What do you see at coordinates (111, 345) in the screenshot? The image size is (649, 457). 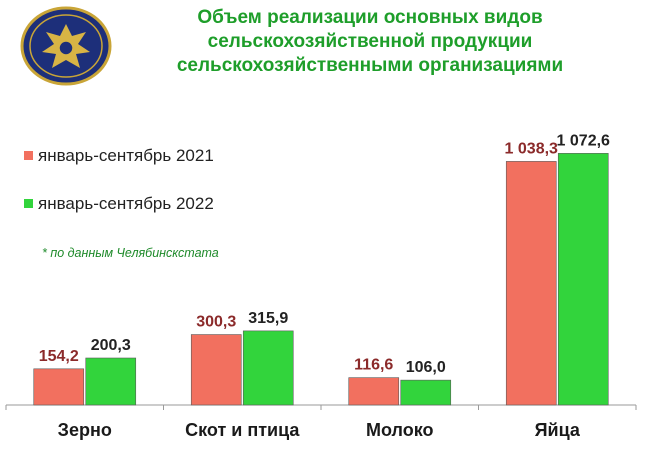 I see `data-label-2022: 200,3` at bounding box center [111, 345].